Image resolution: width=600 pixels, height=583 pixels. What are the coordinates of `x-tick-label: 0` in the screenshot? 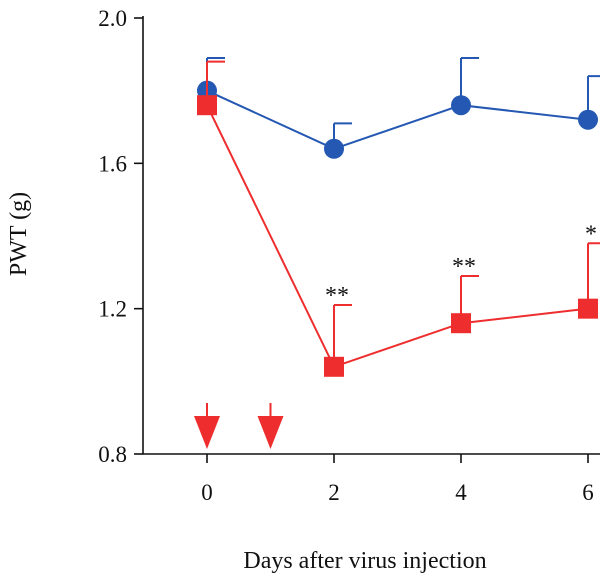 It's located at (207, 492).